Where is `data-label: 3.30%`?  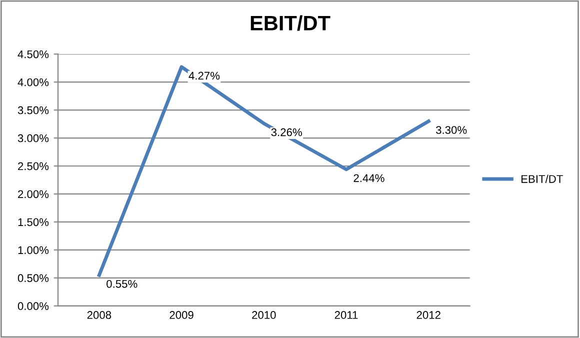
data-label: 3.30% is located at coordinates (451, 130).